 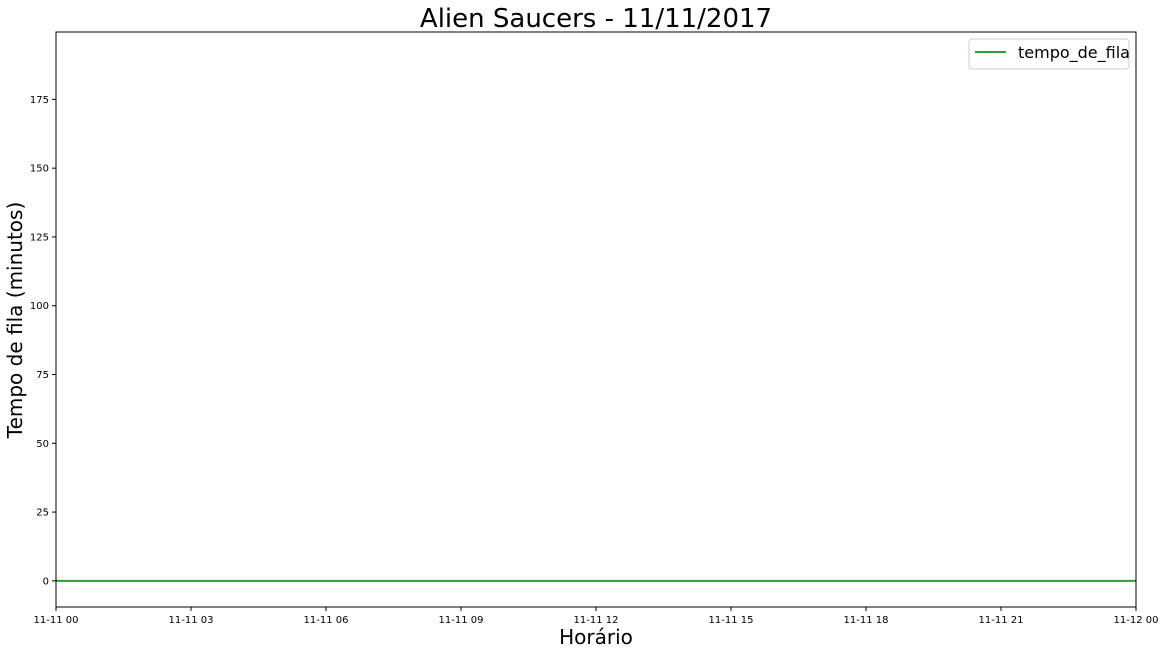 I want to click on y-tick-label: 50, so click(x=42, y=444).